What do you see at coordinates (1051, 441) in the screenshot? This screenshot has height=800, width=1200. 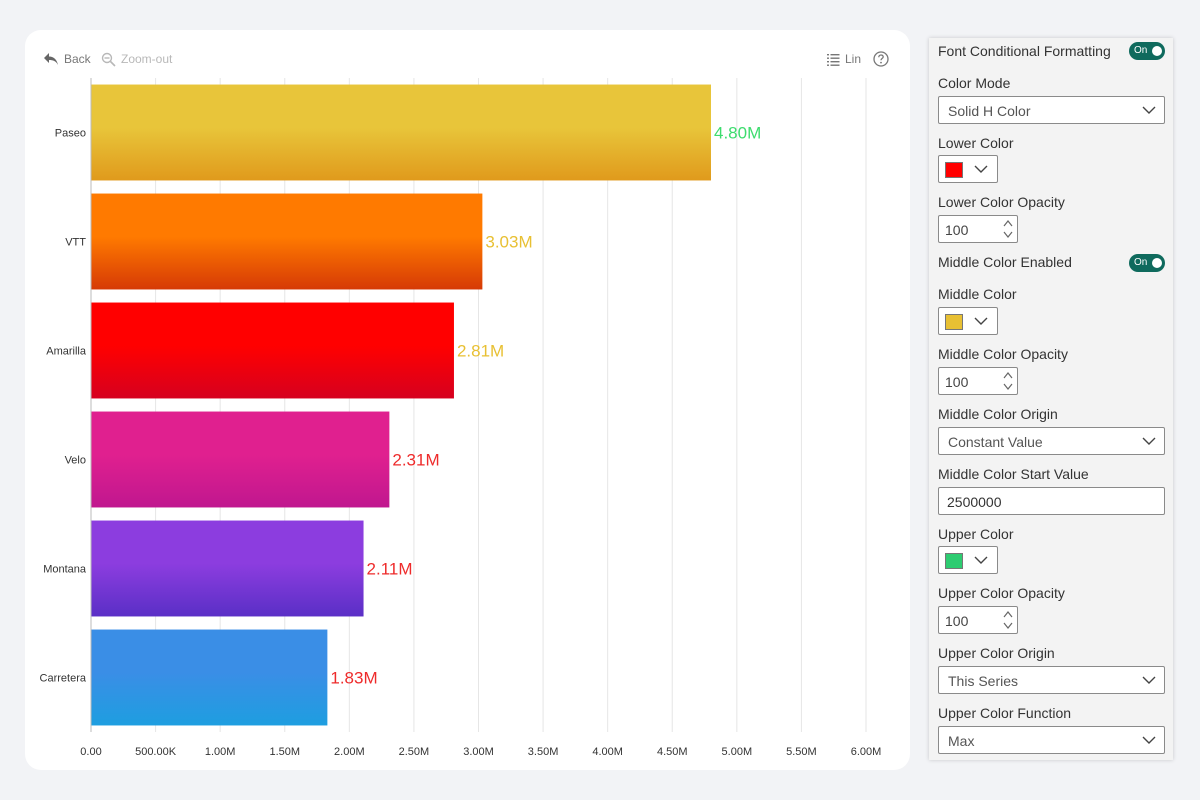 I see `middle-color-origin-dropdown: Constant Value` at bounding box center [1051, 441].